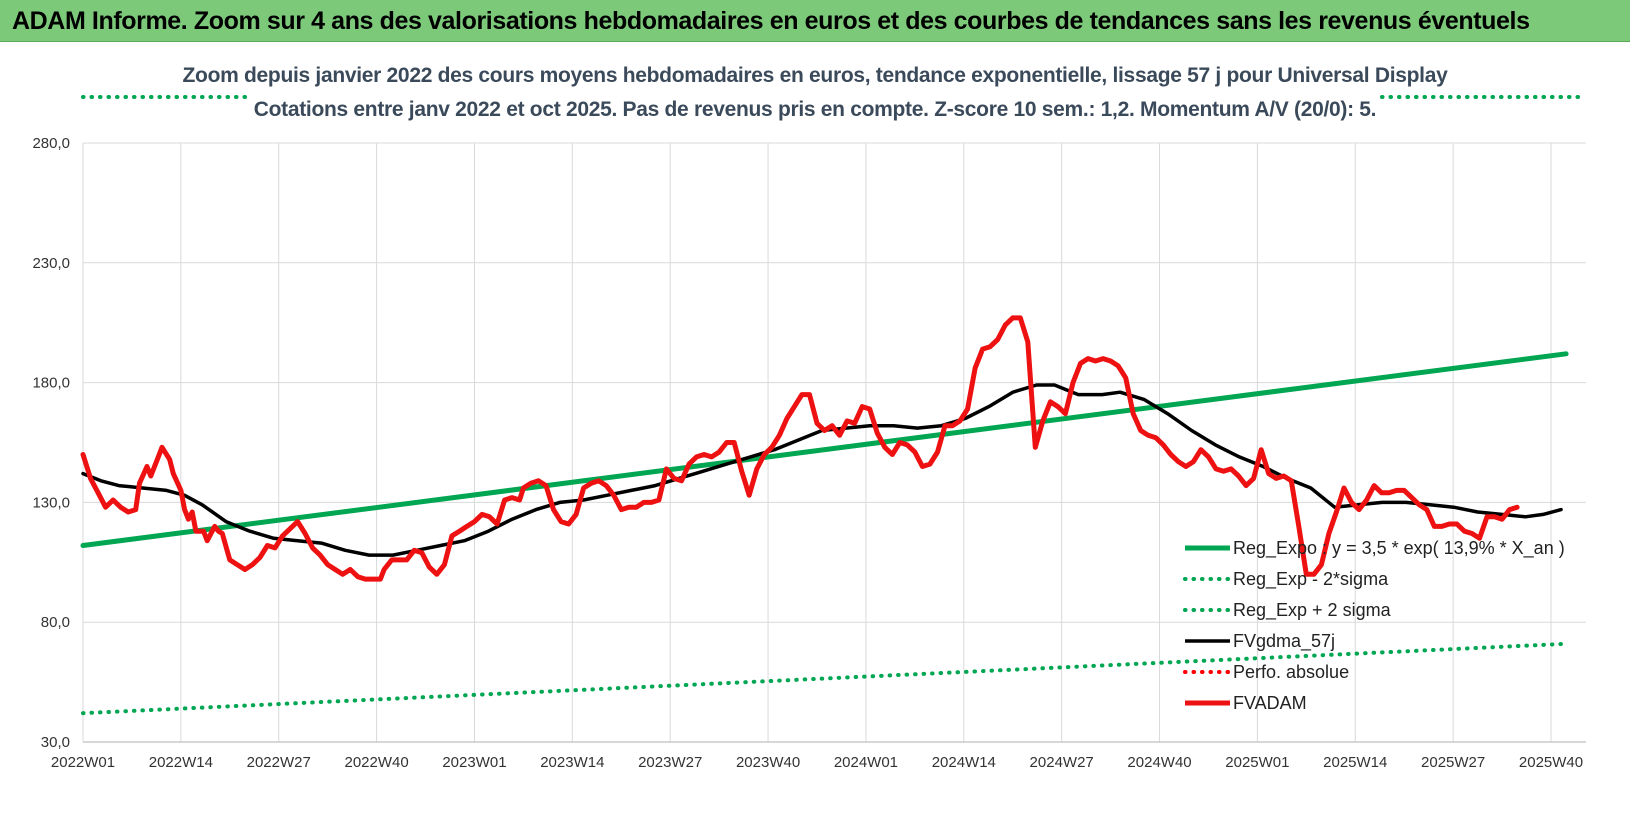 This screenshot has height=815, width=1630. What do you see at coordinates (1257, 762) in the screenshot?
I see `x-tick-label: 2025W01` at bounding box center [1257, 762].